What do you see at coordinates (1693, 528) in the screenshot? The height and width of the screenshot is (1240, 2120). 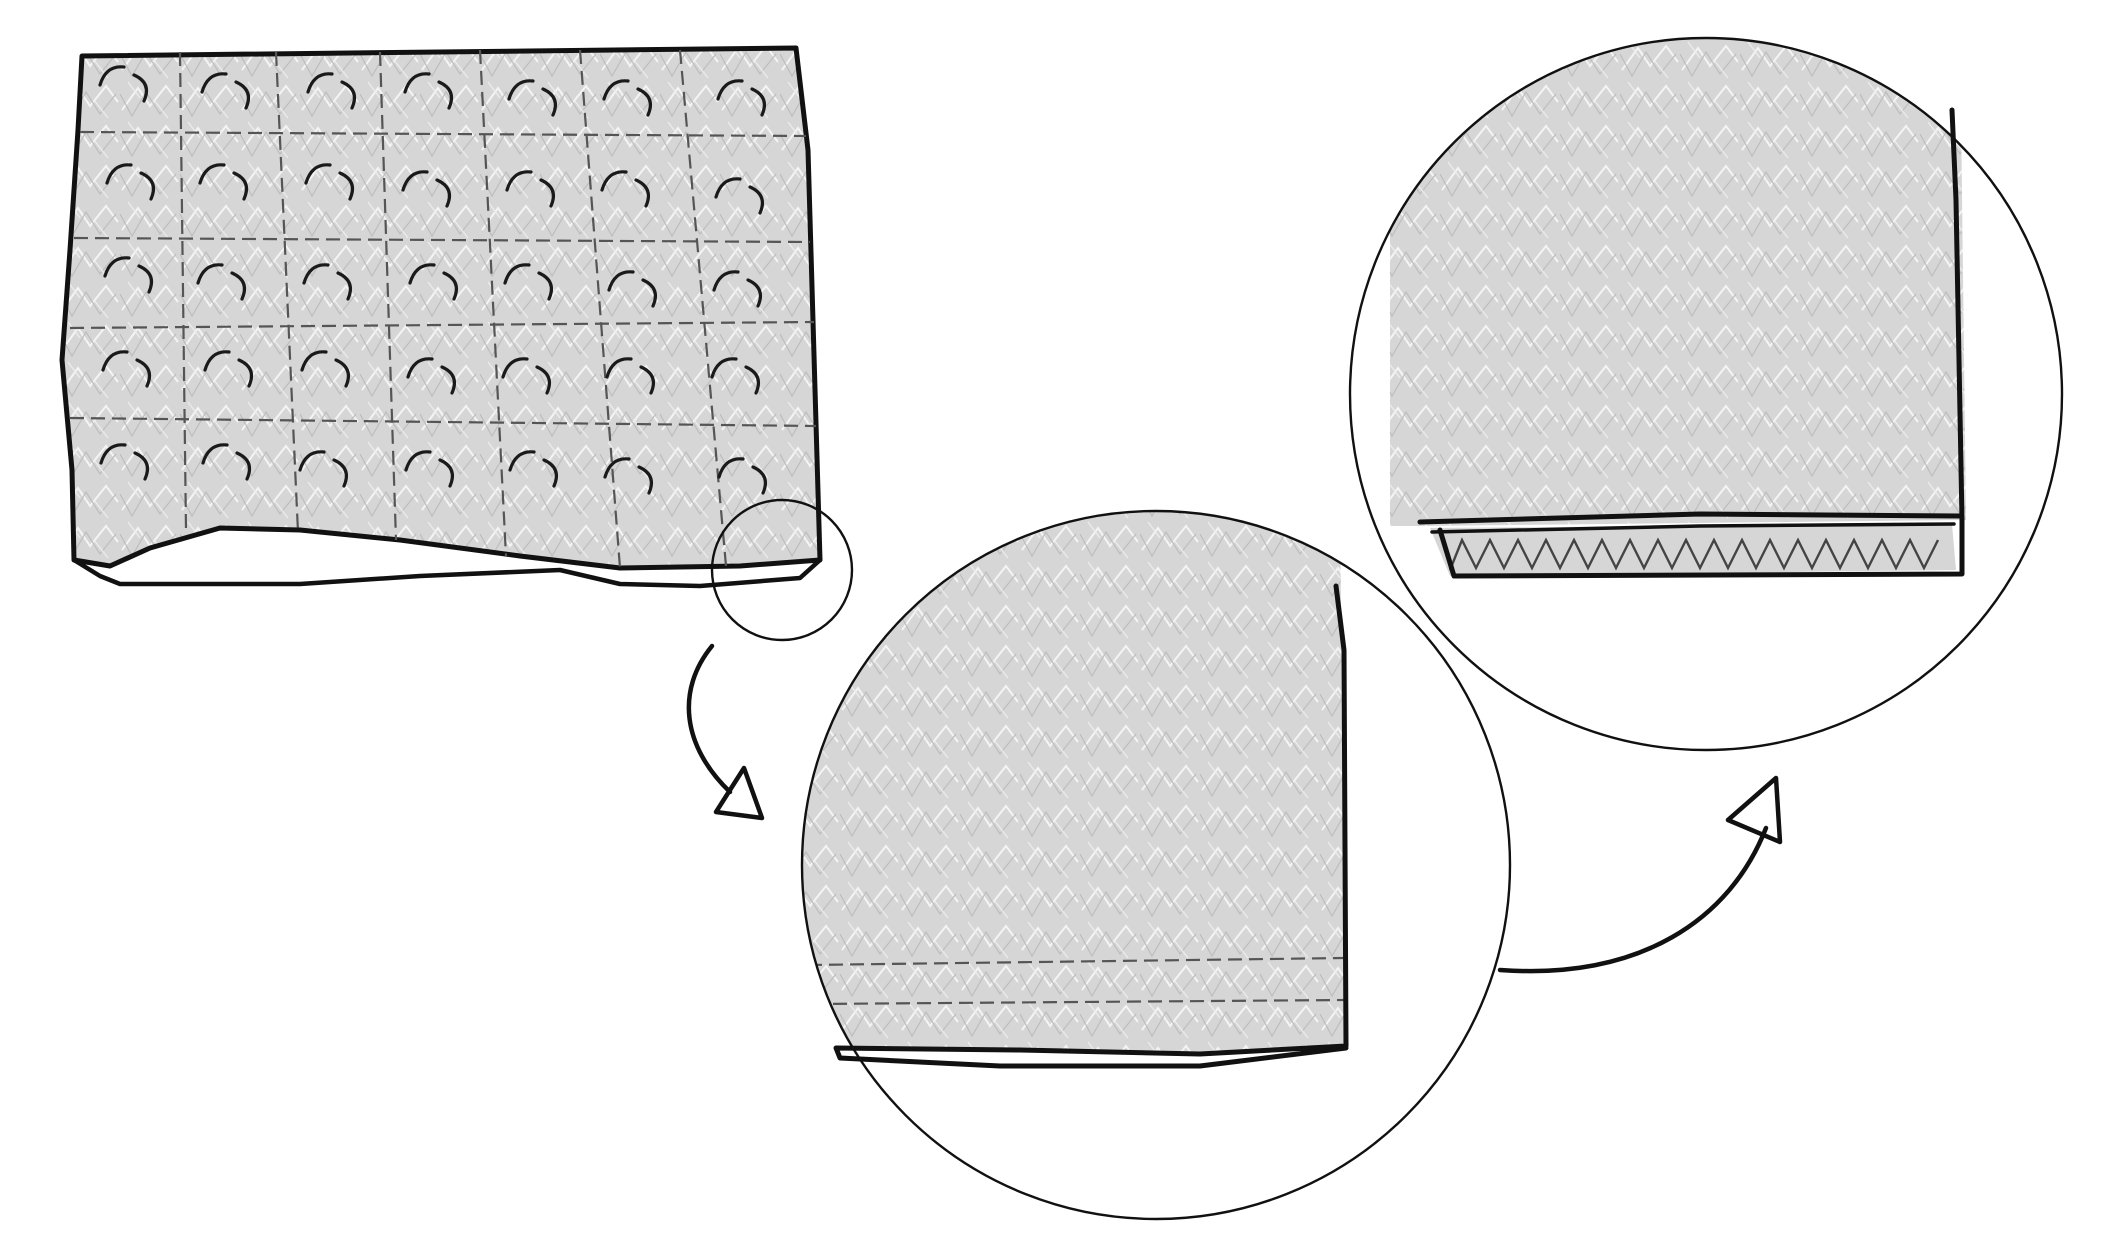 I see `zoom2-hem-line` at bounding box center [1693, 528].